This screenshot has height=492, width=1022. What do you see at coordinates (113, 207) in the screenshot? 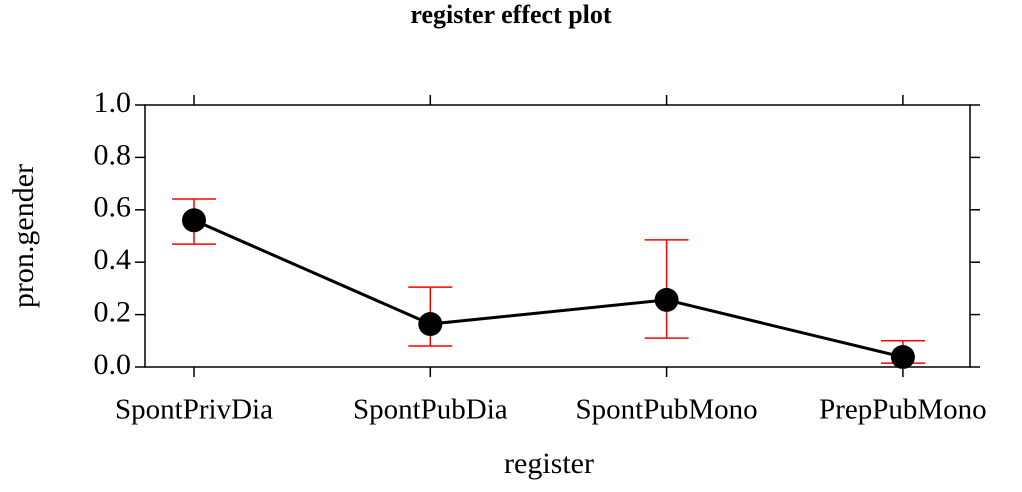
I see `y-tick-label: 0.6` at bounding box center [113, 207].